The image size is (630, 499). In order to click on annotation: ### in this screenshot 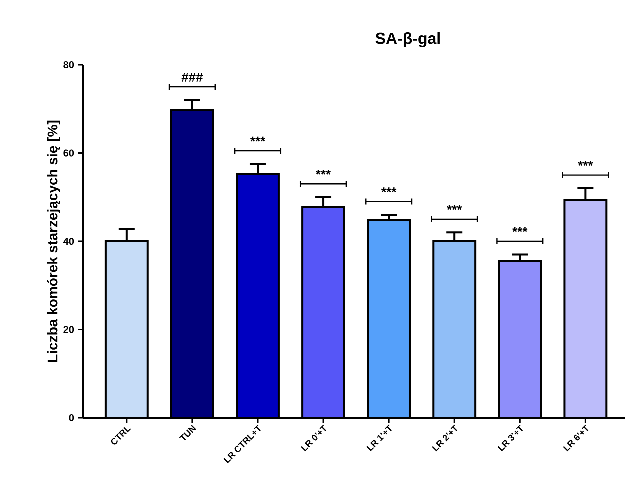, I will do `click(193, 77)`.